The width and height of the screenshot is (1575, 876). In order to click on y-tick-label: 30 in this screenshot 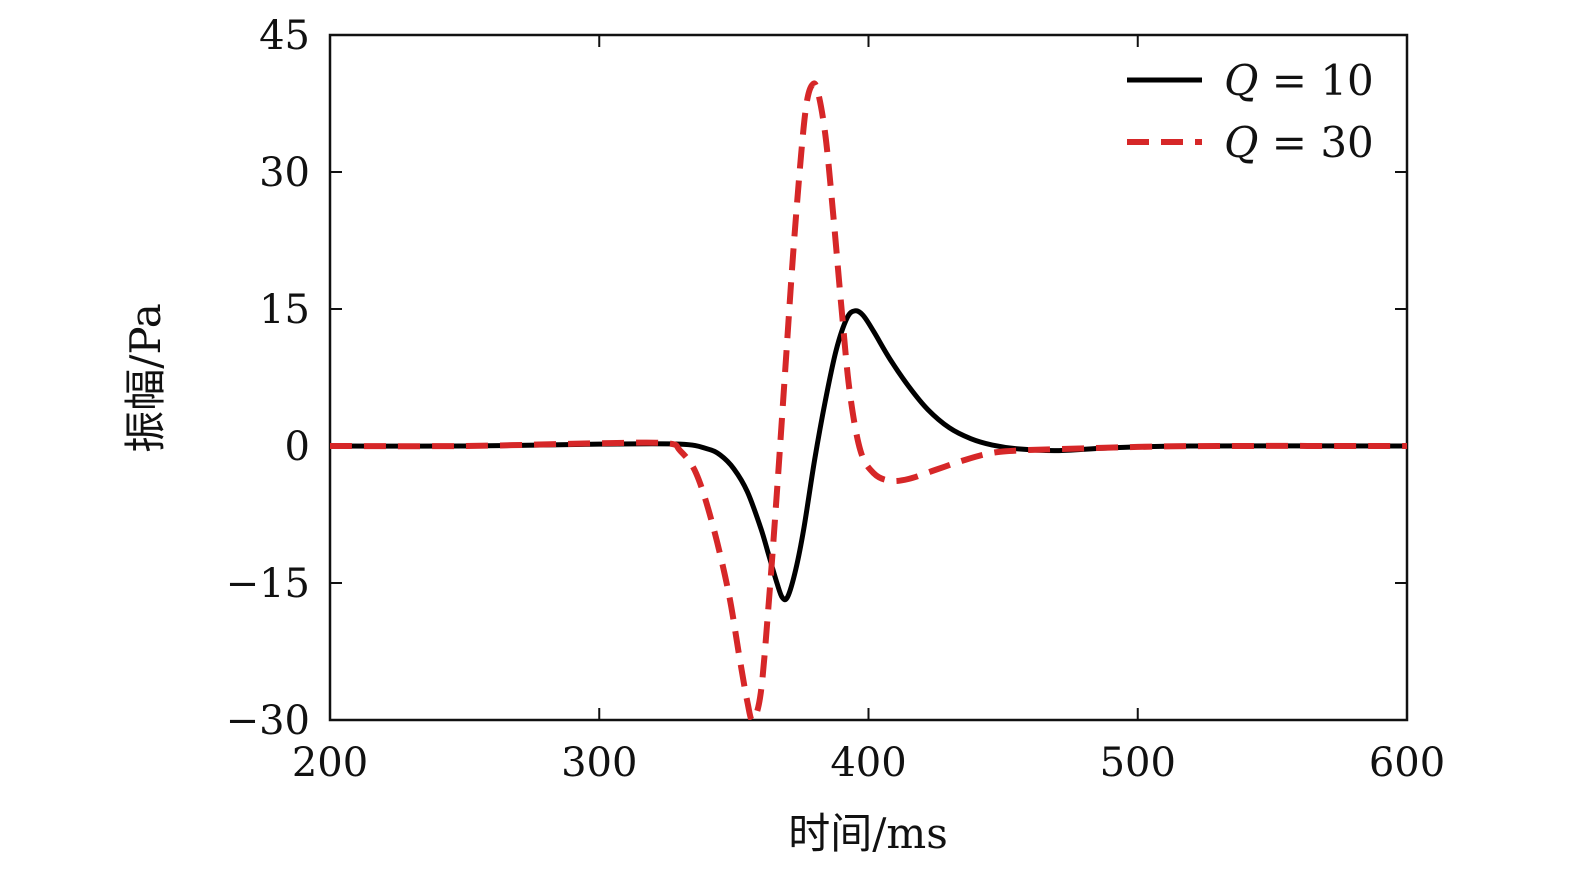, I will do `click(284, 173)`.